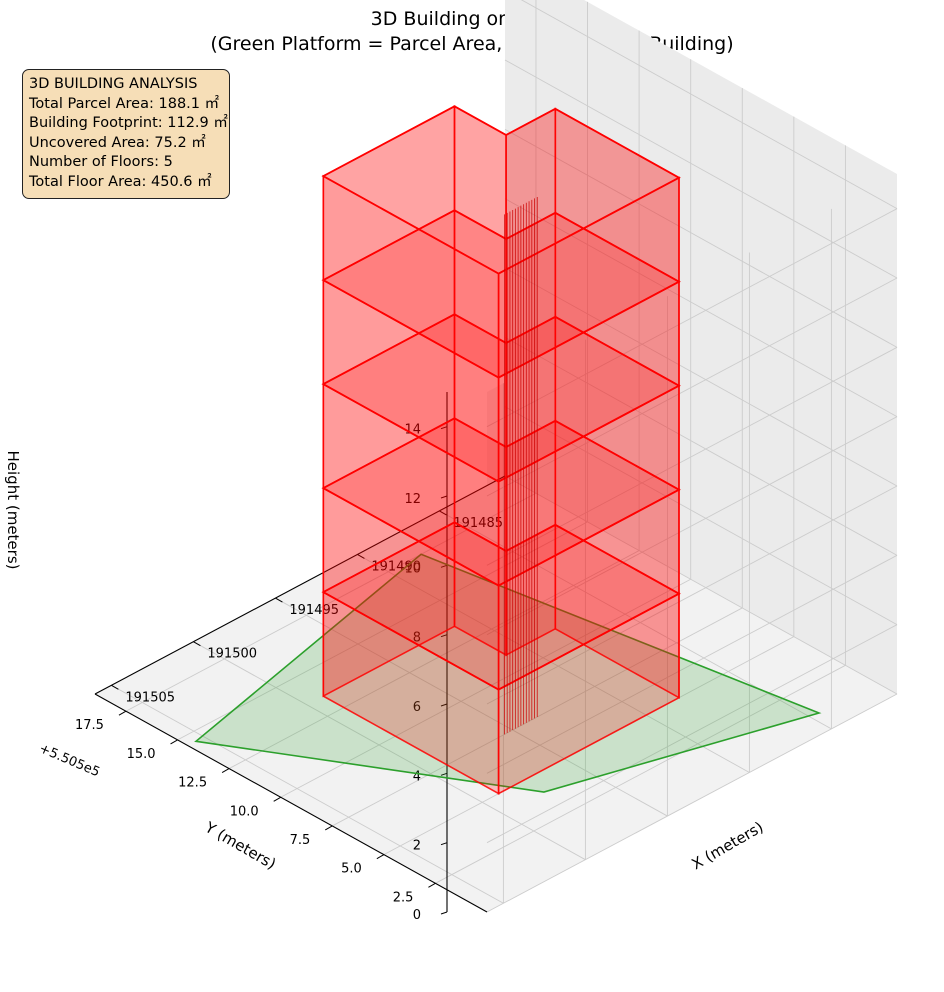  I want to click on x-tick-label: 191505, so click(150, 697).